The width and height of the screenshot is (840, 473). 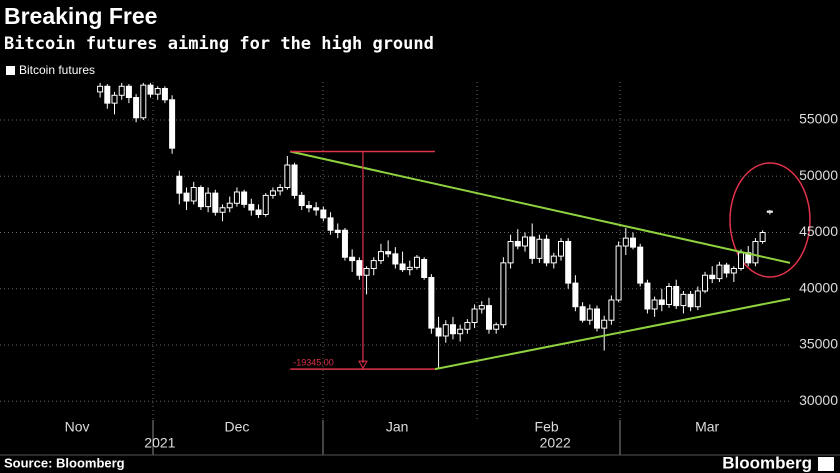 I want to click on measure-arrow, so click(x=363, y=365).